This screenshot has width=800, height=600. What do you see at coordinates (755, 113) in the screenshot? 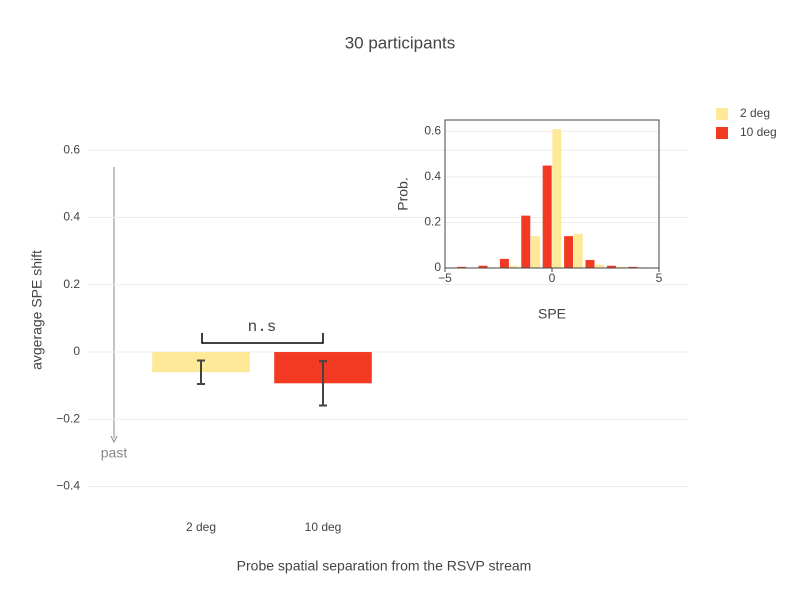
I see `legend-label: 2 deg` at bounding box center [755, 113].